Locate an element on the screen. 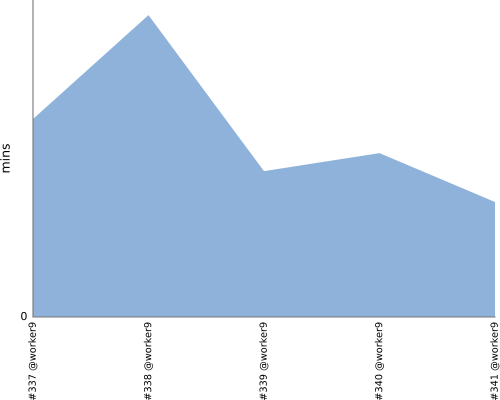  text: 0 is located at coordinates (24, 316).